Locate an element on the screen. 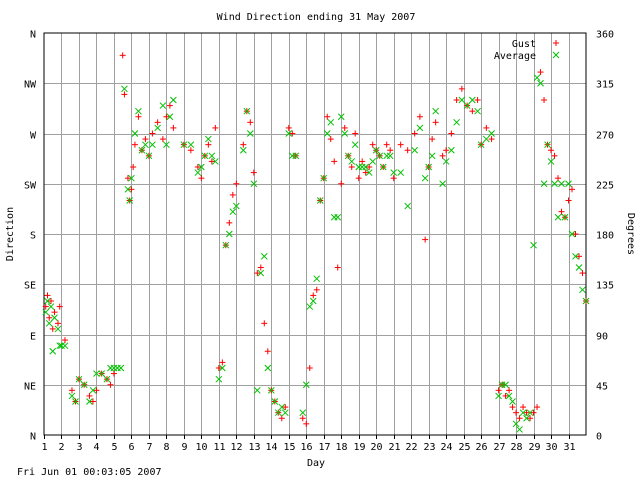 This screenshot has width=640, height=480. y-axis-left: N NE E SE S SW W NW N is located at coordinates (30, 236).